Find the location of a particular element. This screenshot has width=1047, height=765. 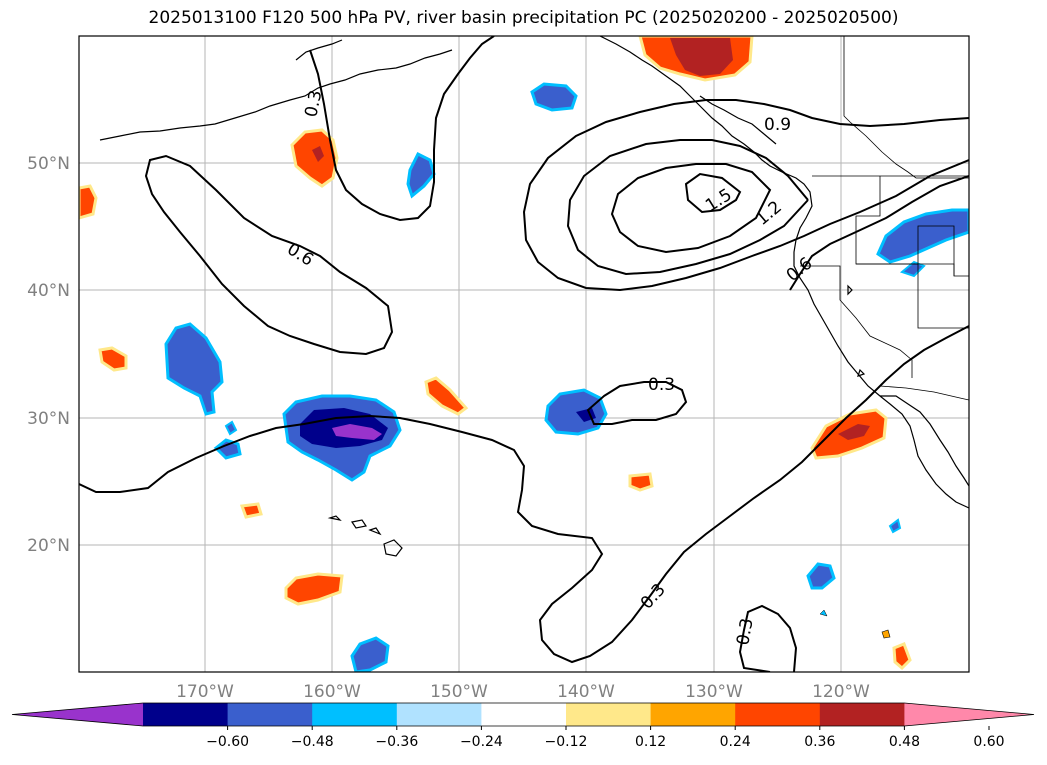

positive-anomaly-135w-25n is located at coordinates (641, 482).